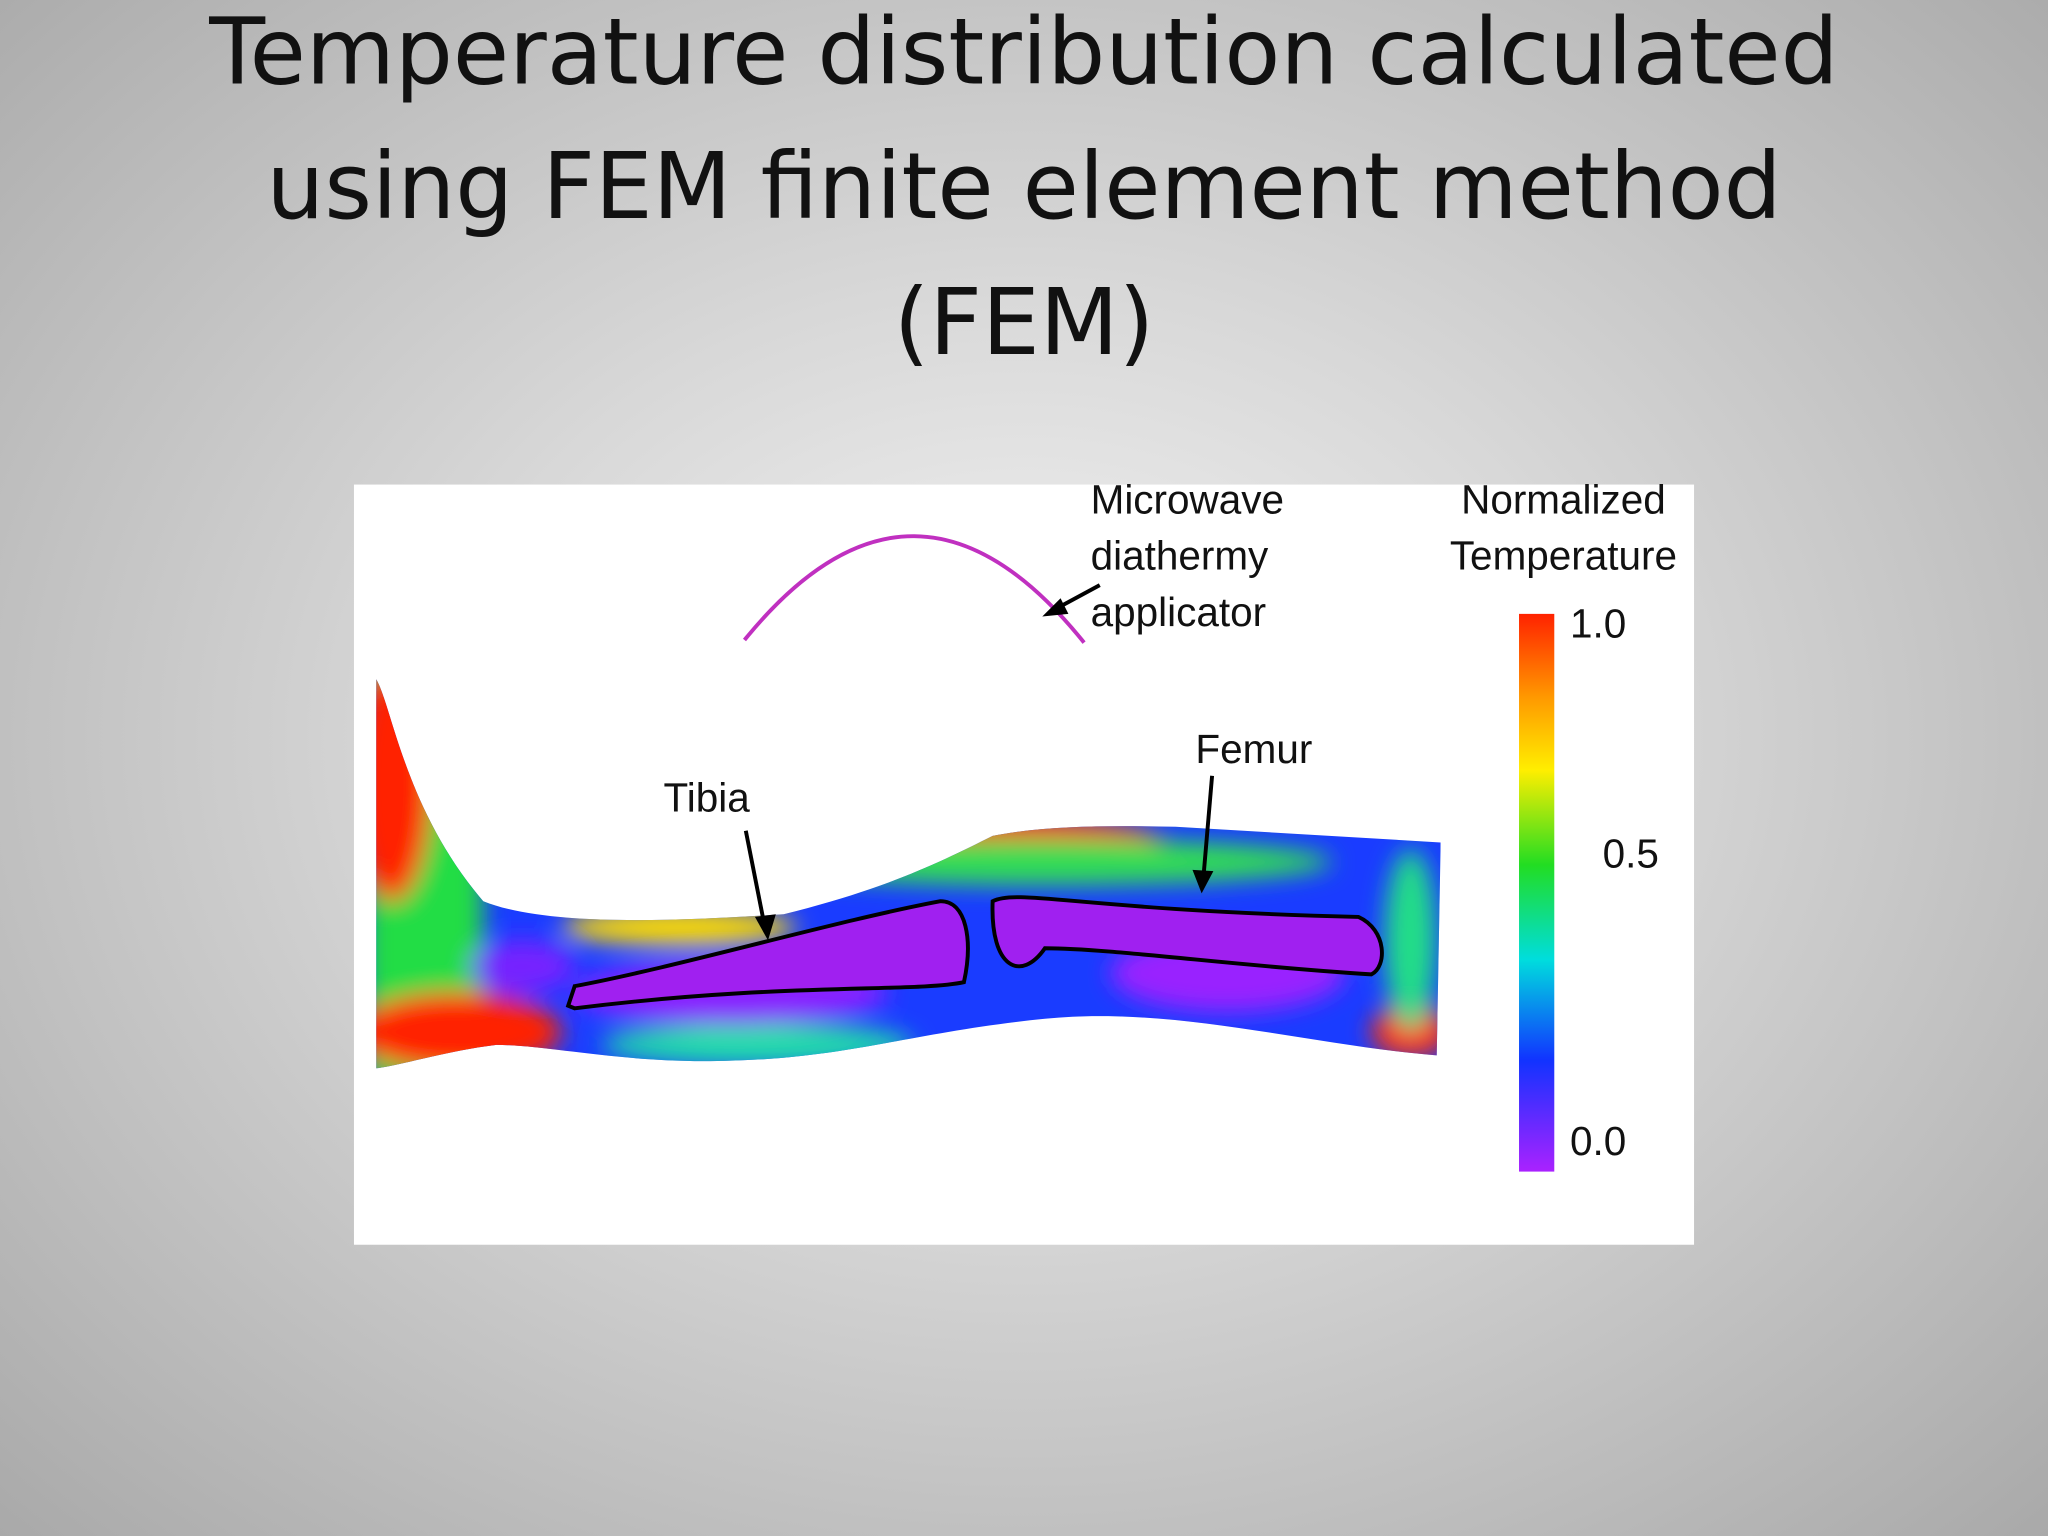  I want to click on tibia-bone, so click(767, 955).